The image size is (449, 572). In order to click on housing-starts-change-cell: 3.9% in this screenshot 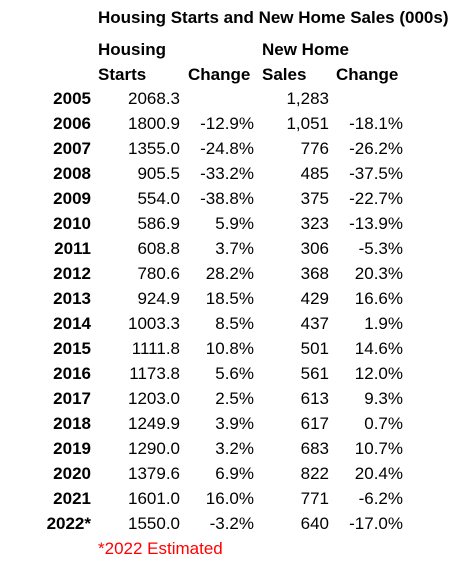, I will do `click(234, 423)`.